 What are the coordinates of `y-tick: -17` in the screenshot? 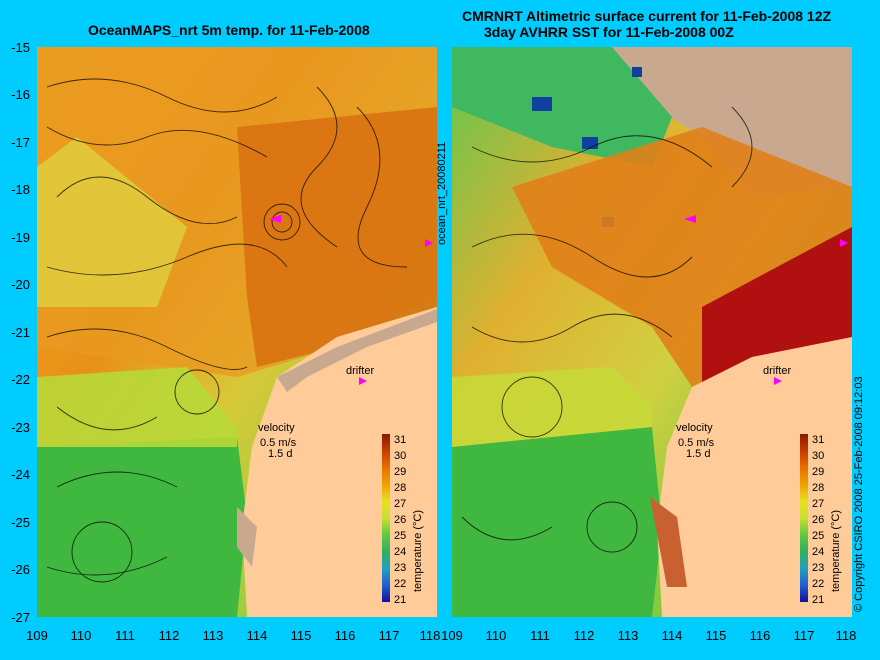 It's located at (20, 142).